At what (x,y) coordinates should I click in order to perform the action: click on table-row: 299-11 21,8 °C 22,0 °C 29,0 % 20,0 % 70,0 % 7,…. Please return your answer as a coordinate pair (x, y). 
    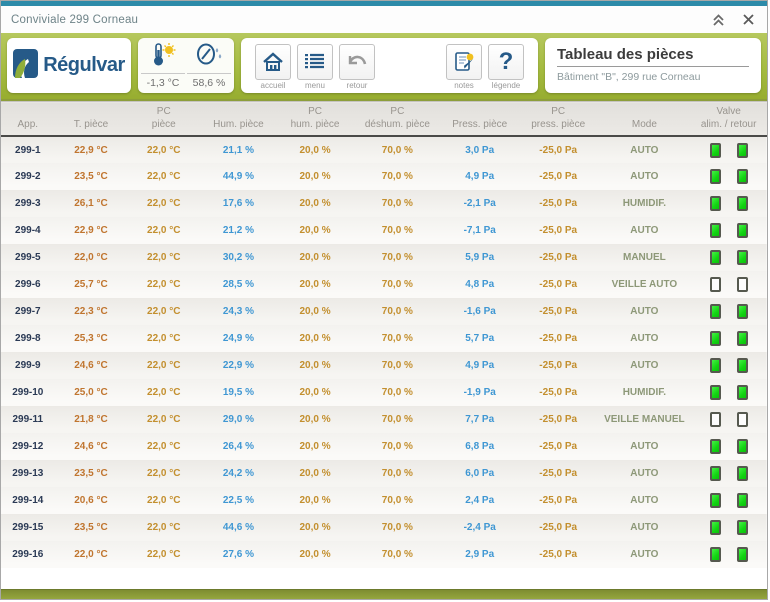
    Looking at the image, I should click on (384, 419).